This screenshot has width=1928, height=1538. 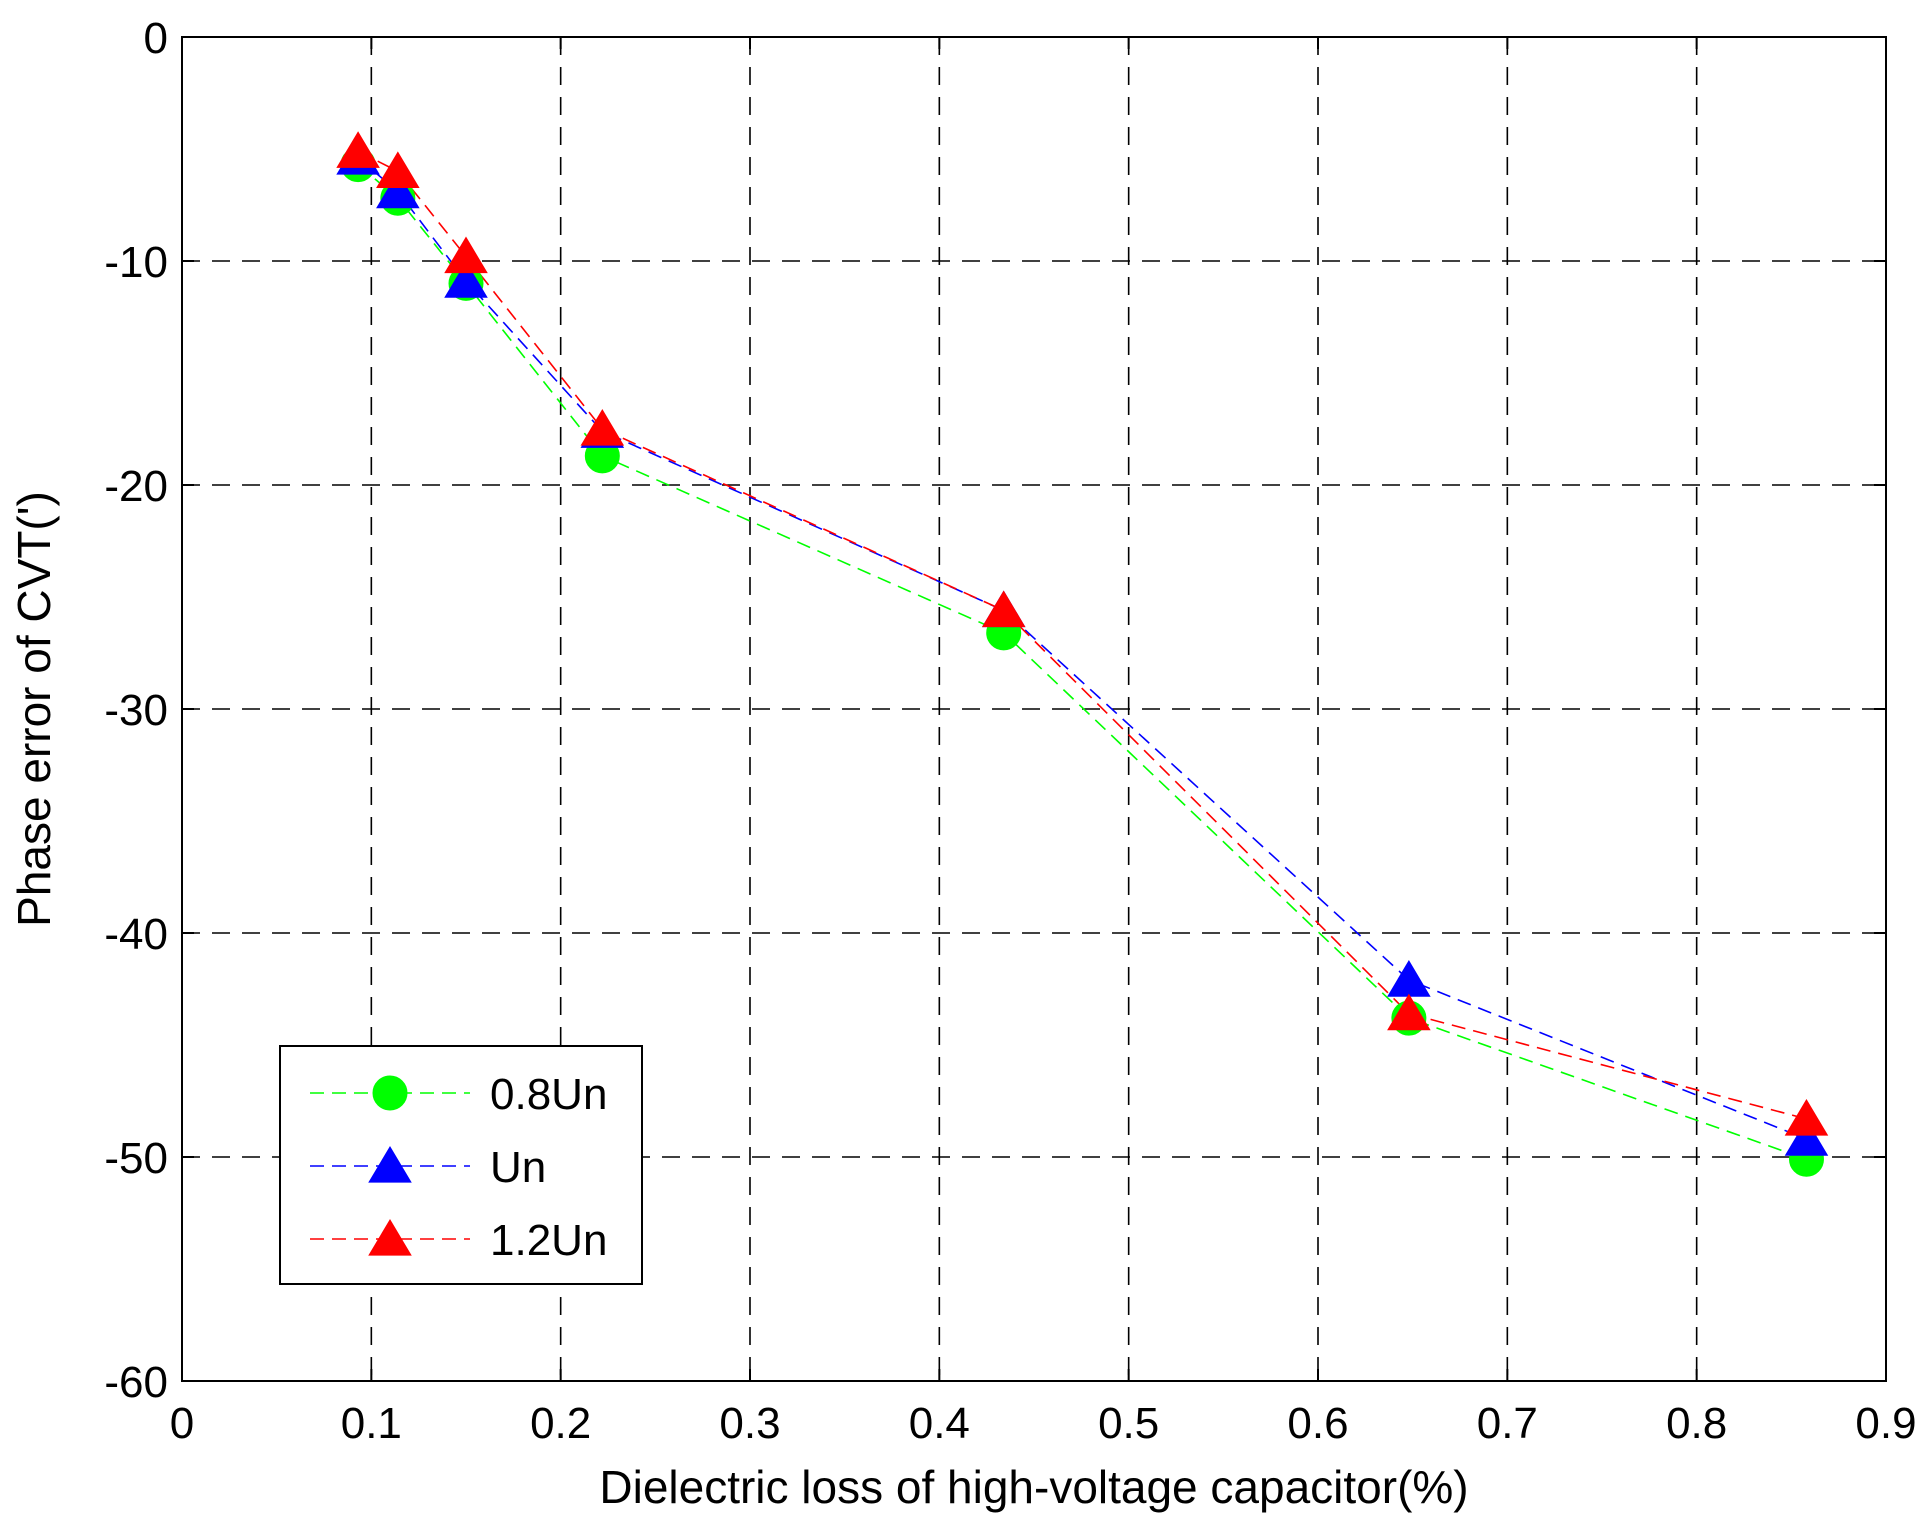 I want to click on legend: 0.8Un Un 1.2Un, so click(x=461, y=1165).